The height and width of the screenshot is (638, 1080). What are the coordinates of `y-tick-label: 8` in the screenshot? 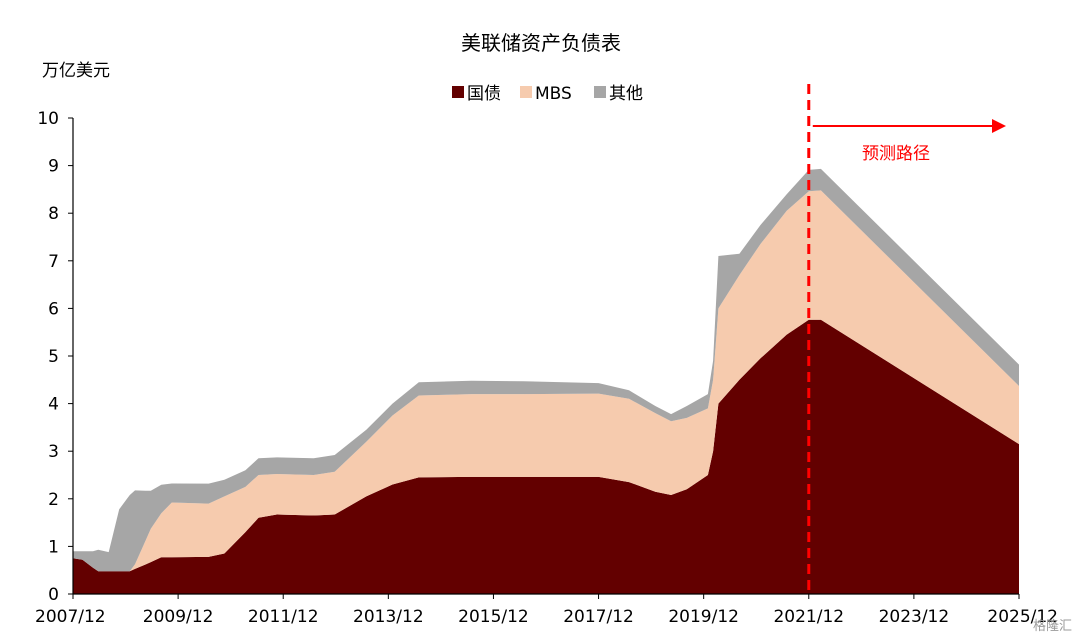 It's located at (53, 214).